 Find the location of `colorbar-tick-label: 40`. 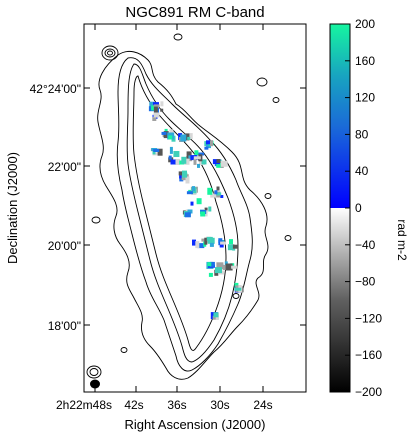

colorbar-tick-label: 40 is located at coordinates (362, 171).